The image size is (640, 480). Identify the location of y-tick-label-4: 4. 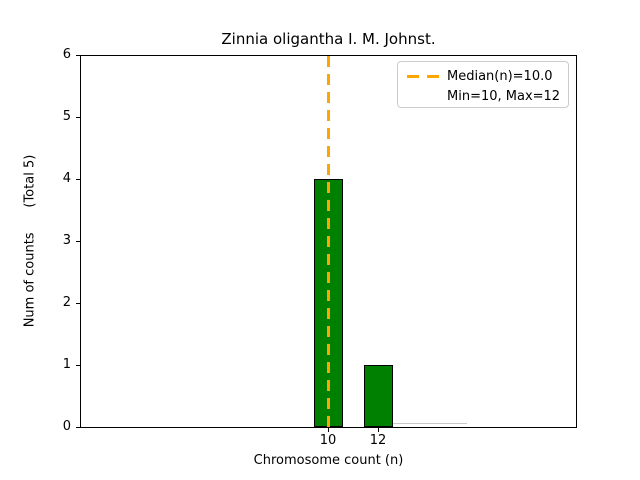
(66, 178).